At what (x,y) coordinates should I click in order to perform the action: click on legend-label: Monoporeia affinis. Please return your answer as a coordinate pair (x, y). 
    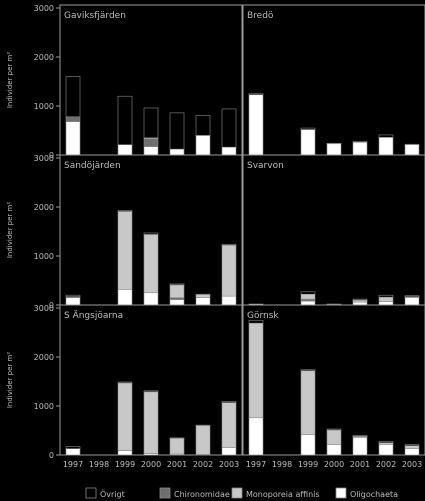
    Looking at the image, I should click on (283, 494).